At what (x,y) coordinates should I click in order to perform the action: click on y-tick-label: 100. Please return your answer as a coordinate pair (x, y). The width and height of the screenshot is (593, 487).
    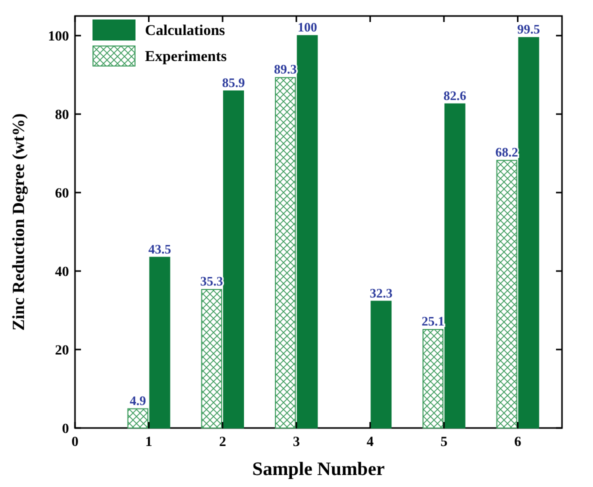
    Looking at the image, I should click on (58, 37).